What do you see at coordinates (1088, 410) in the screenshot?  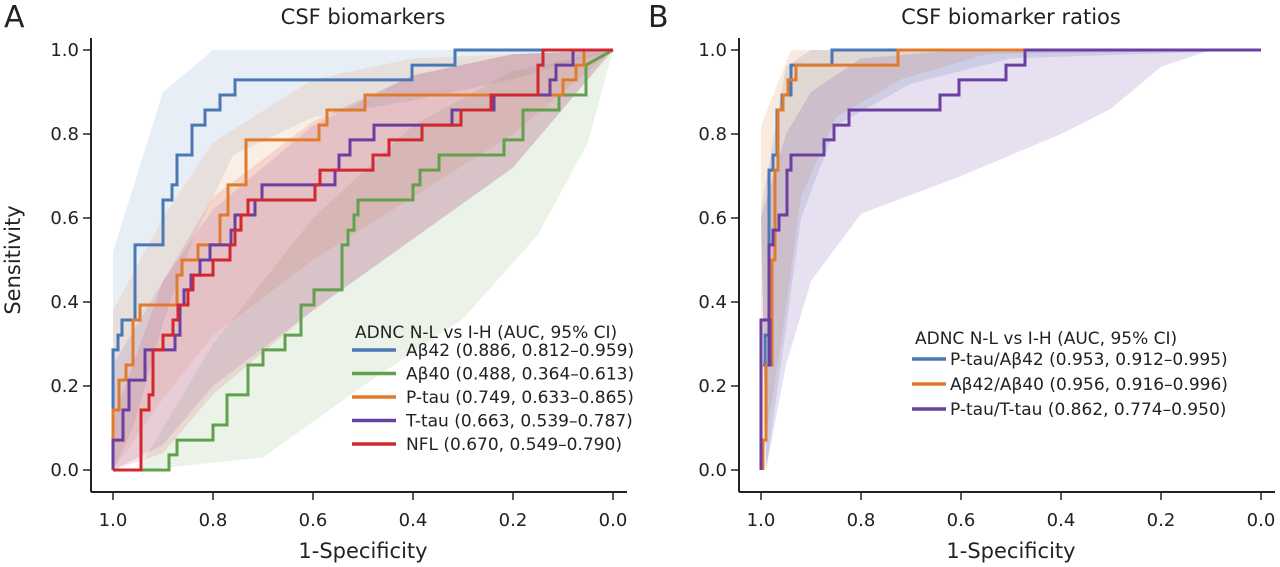 I see `legend-label-p-tau-t-tau: P-tau/T-tau (0.862, 0.774–0.950)` at bounding box center [1088, 410].